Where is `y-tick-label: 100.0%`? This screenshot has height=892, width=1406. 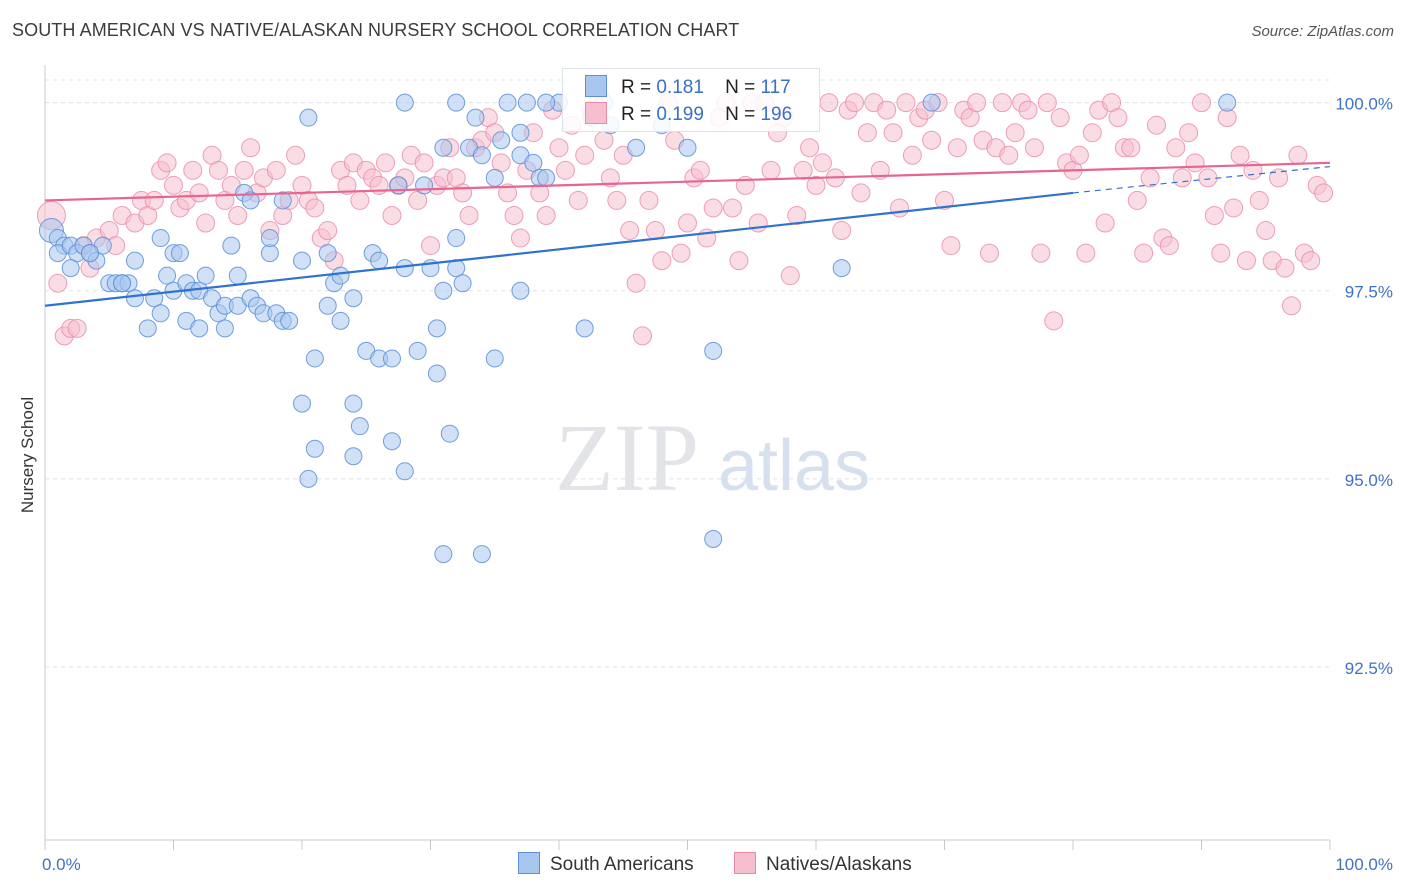 y-tick-label: 100.0% is located at coordinates (1364, 104).